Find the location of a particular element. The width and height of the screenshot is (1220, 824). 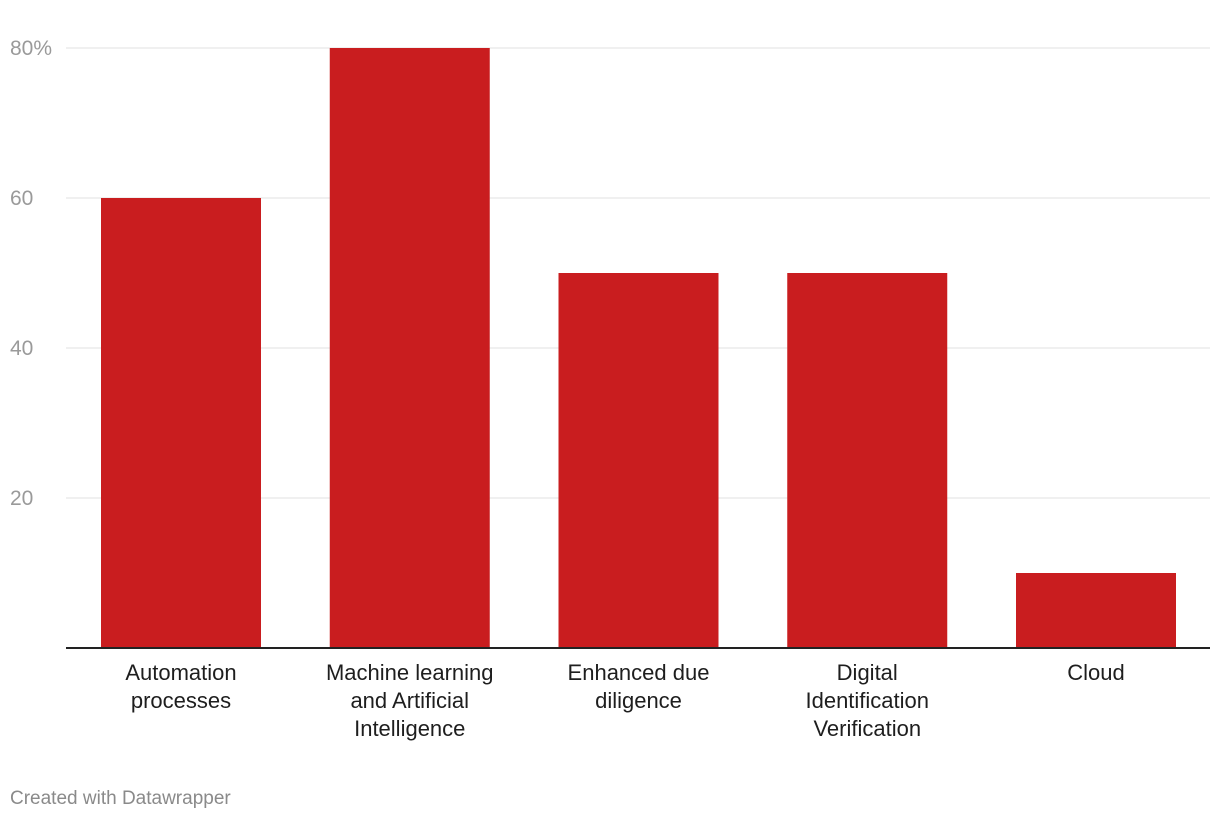

y-tick-label: 20 is located at coordinates (21, 498).